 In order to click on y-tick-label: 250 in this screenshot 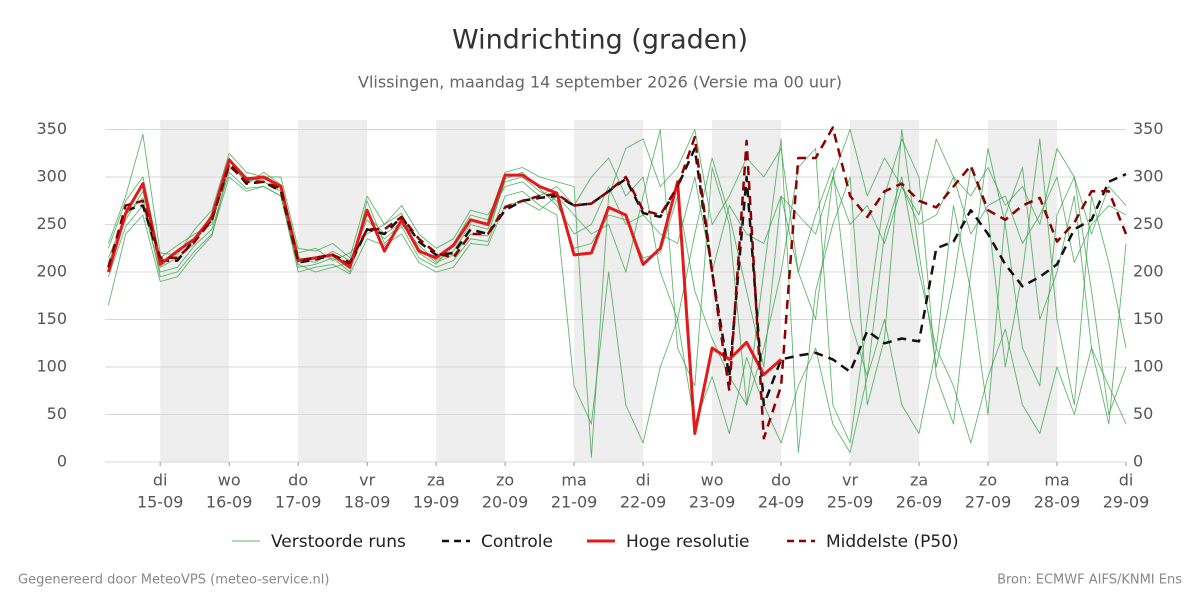, I will do `click(51, 223)`.